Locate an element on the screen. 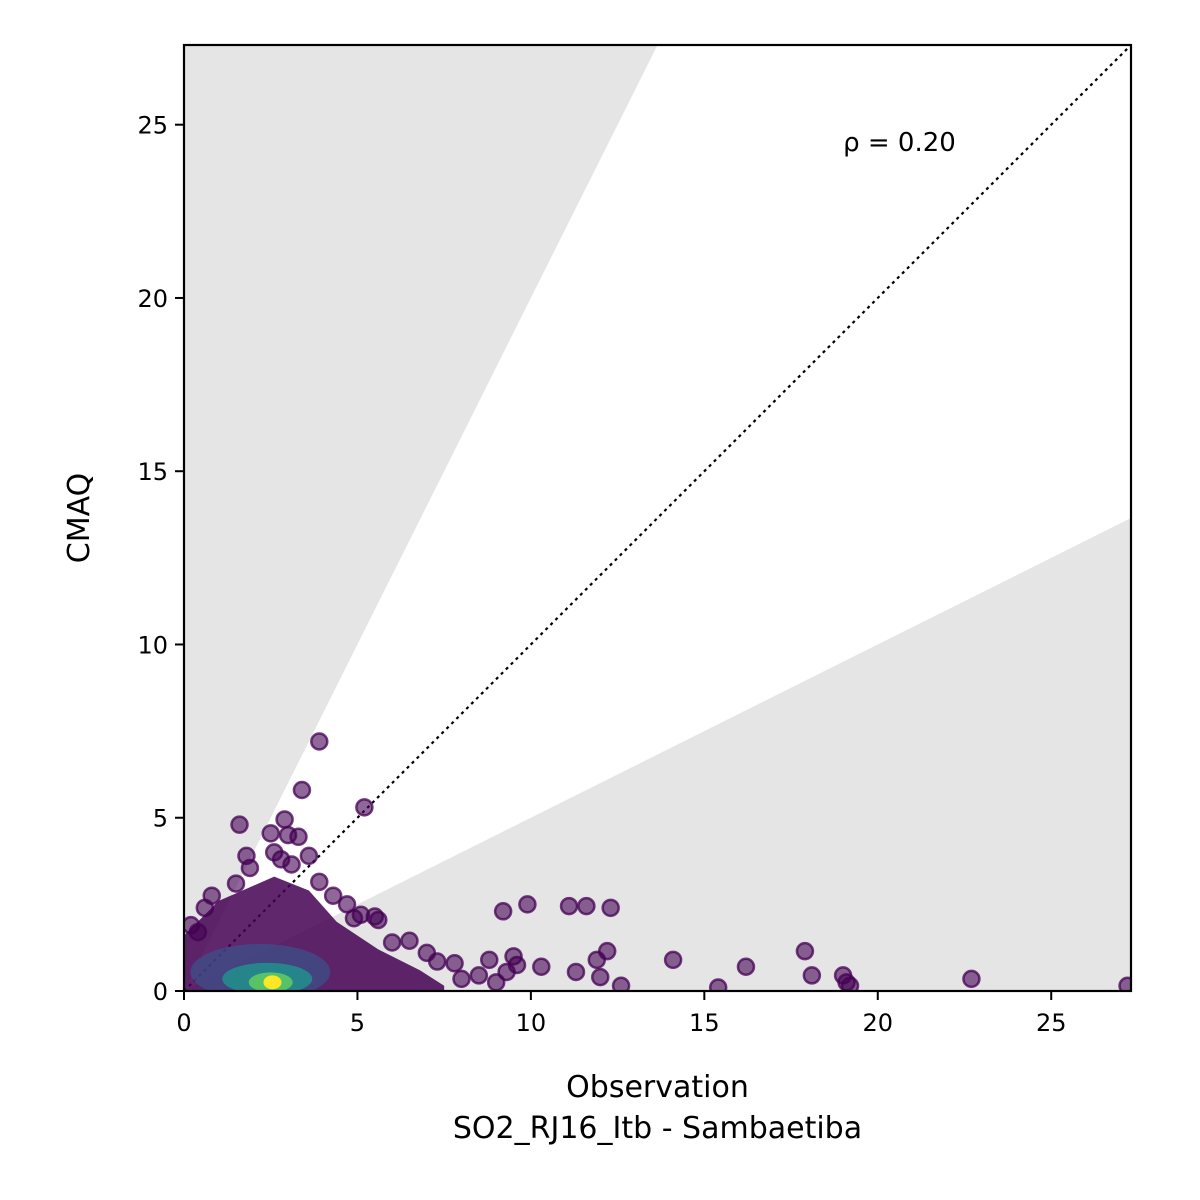 Image resolution: width=1200 pixels, height=1200 pixels. x-tick-label: 0 is located at coordinates (183, 1023).